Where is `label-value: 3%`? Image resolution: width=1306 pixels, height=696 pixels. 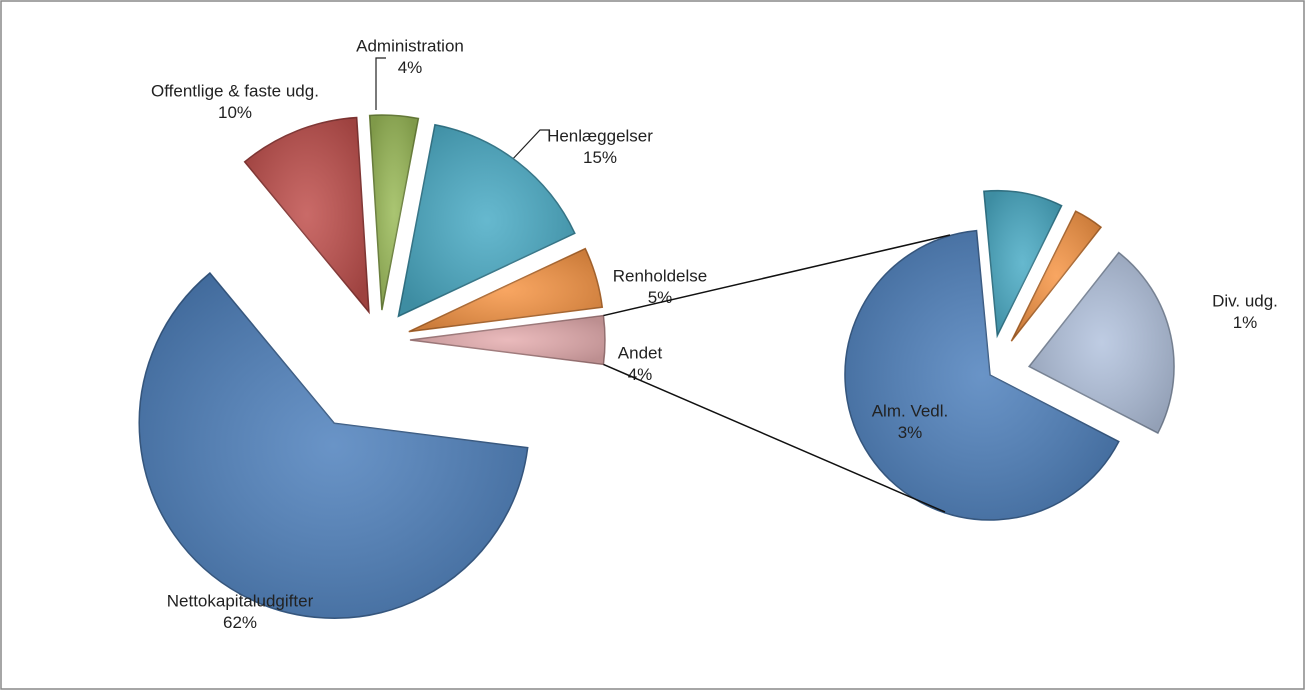
label-value: 3% is located at coordinates (910, 432).